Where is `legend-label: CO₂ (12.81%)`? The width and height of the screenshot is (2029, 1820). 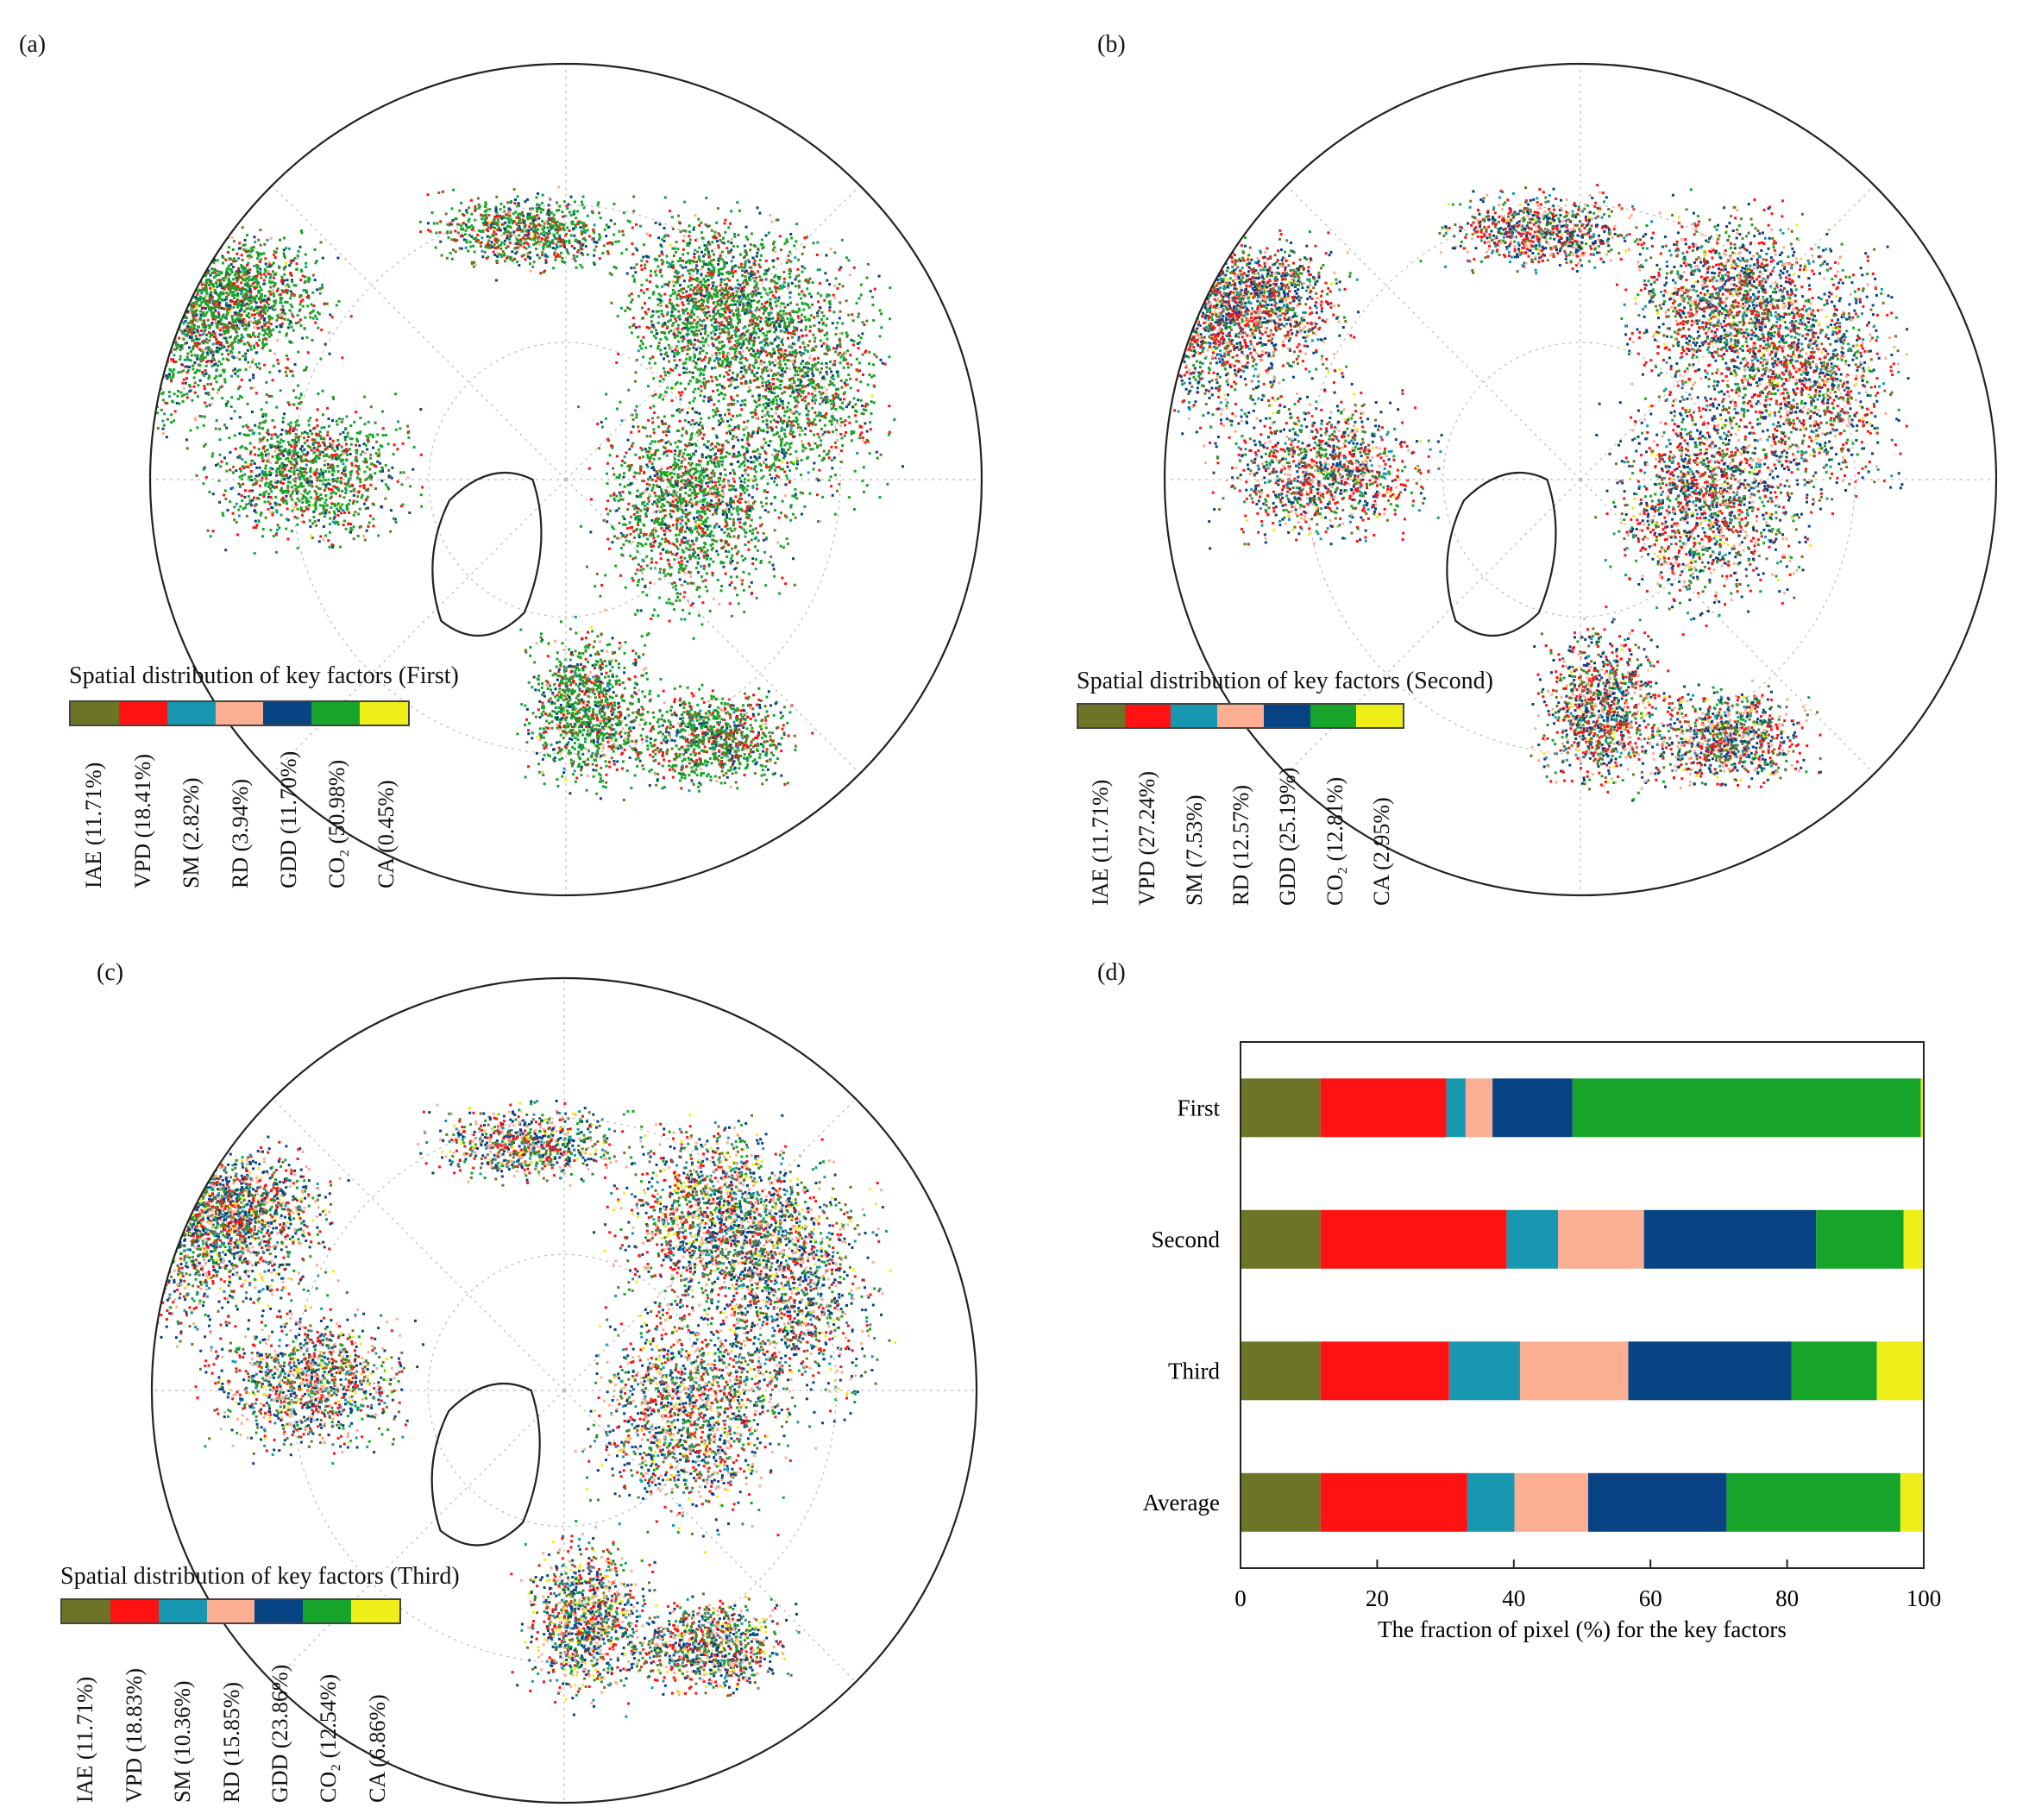 legend-label: CO₂ (12.81%) is located at coordinates (1335, 842).